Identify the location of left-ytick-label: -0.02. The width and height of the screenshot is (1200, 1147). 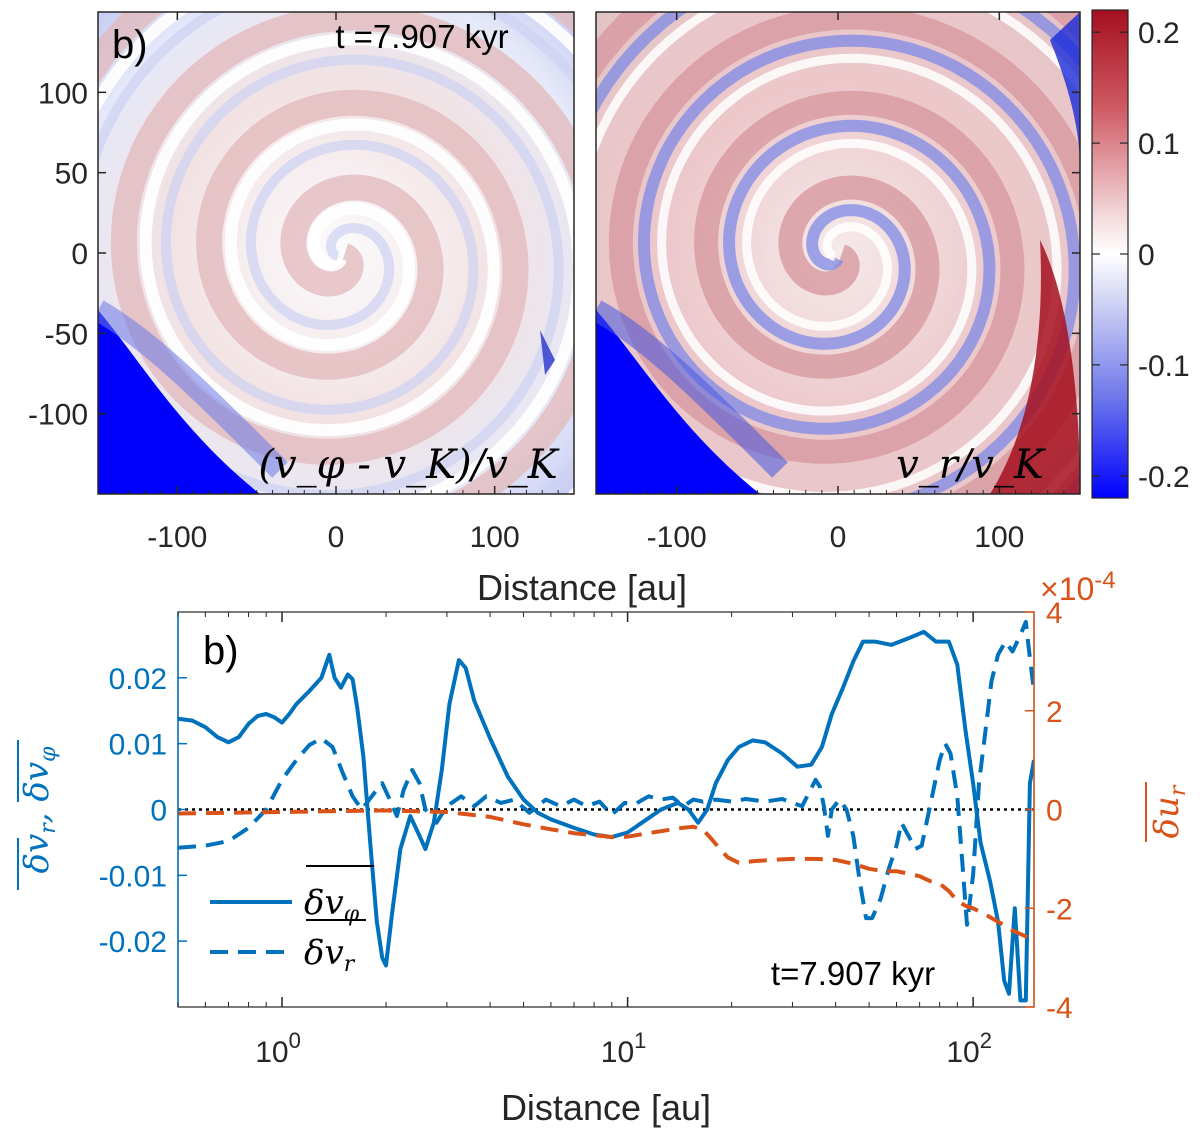
(133, 942).